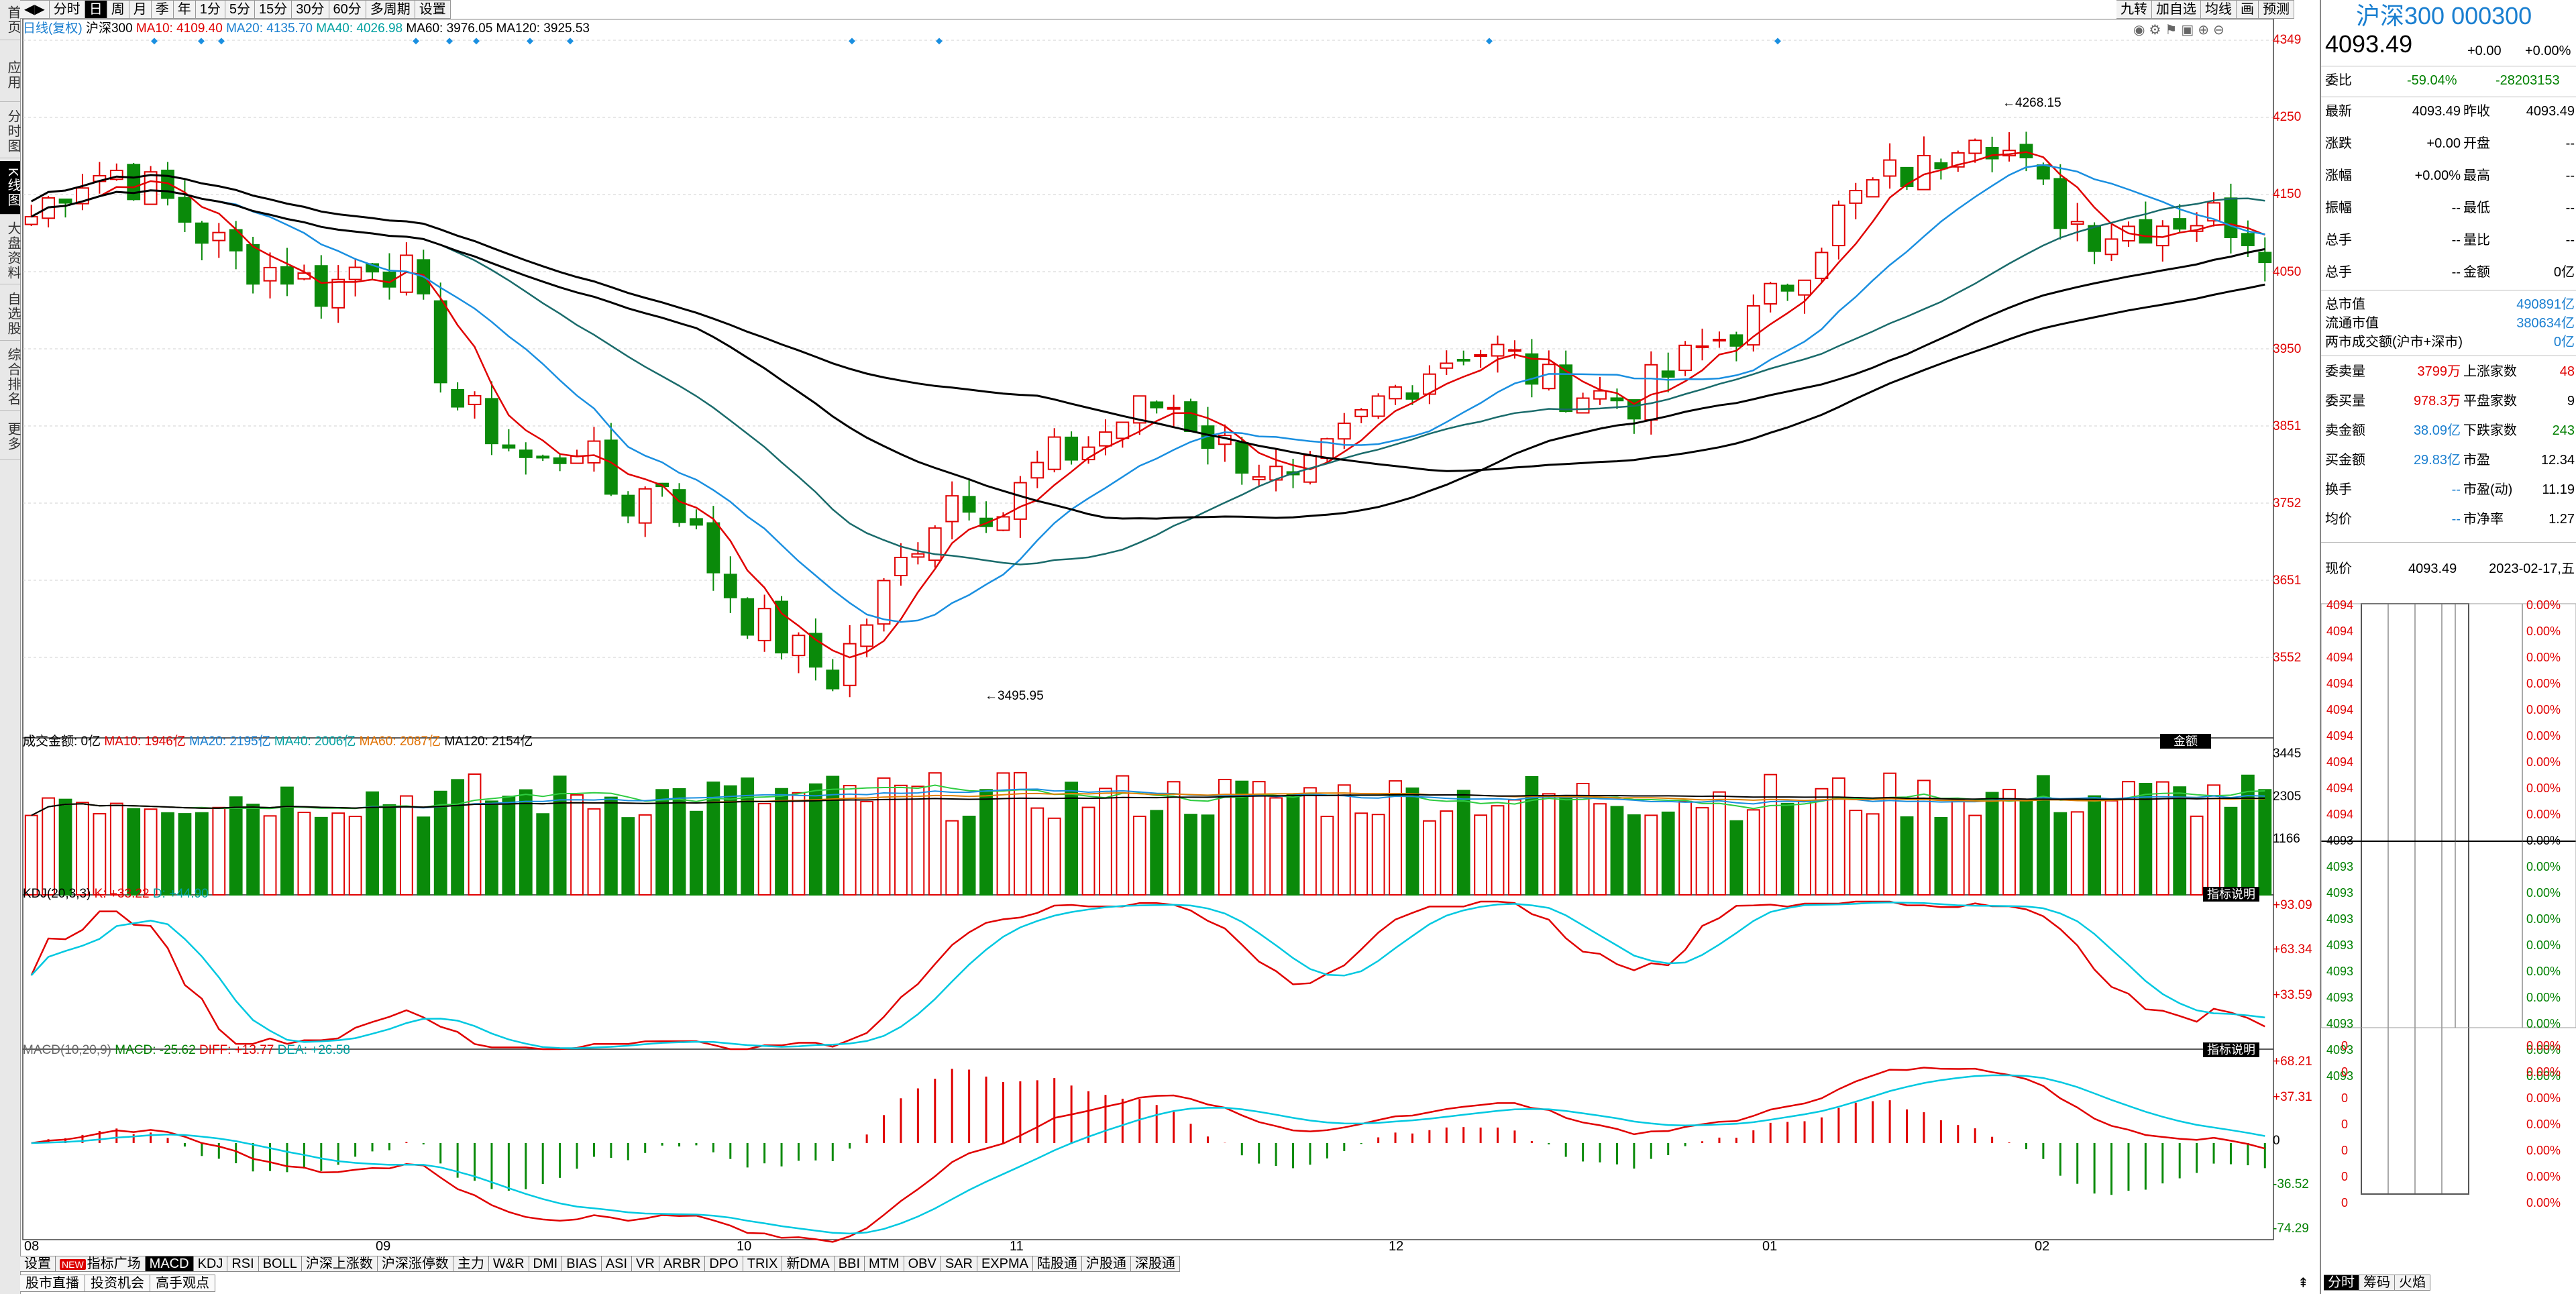  I want to click on link-expert: 高手观点, so click(182, 1283).